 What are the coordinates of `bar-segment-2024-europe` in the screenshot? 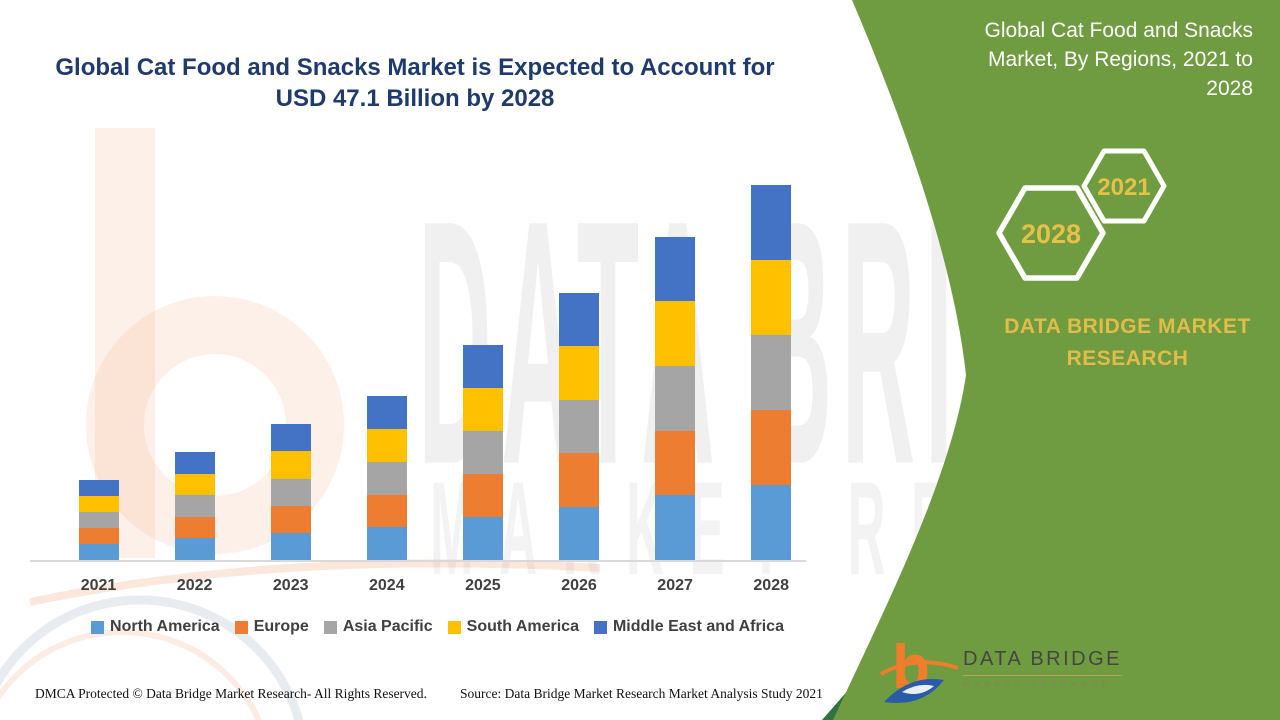 It's located at (386, 511).